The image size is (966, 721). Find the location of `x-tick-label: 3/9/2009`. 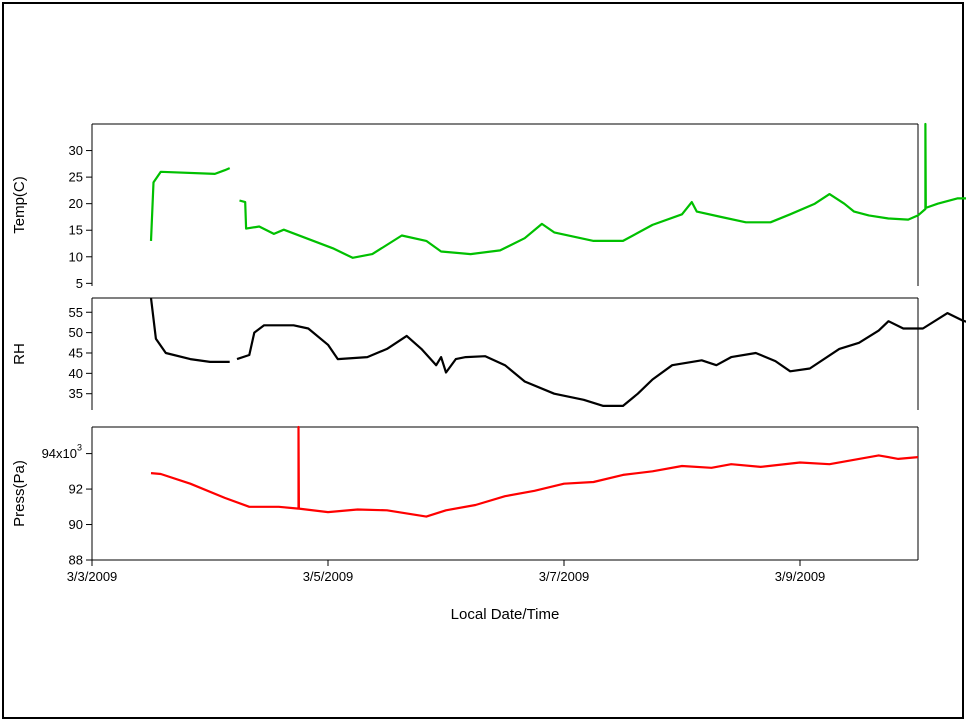

x-tick-label: 3/9/2009 is located at coordinates (800, 576).